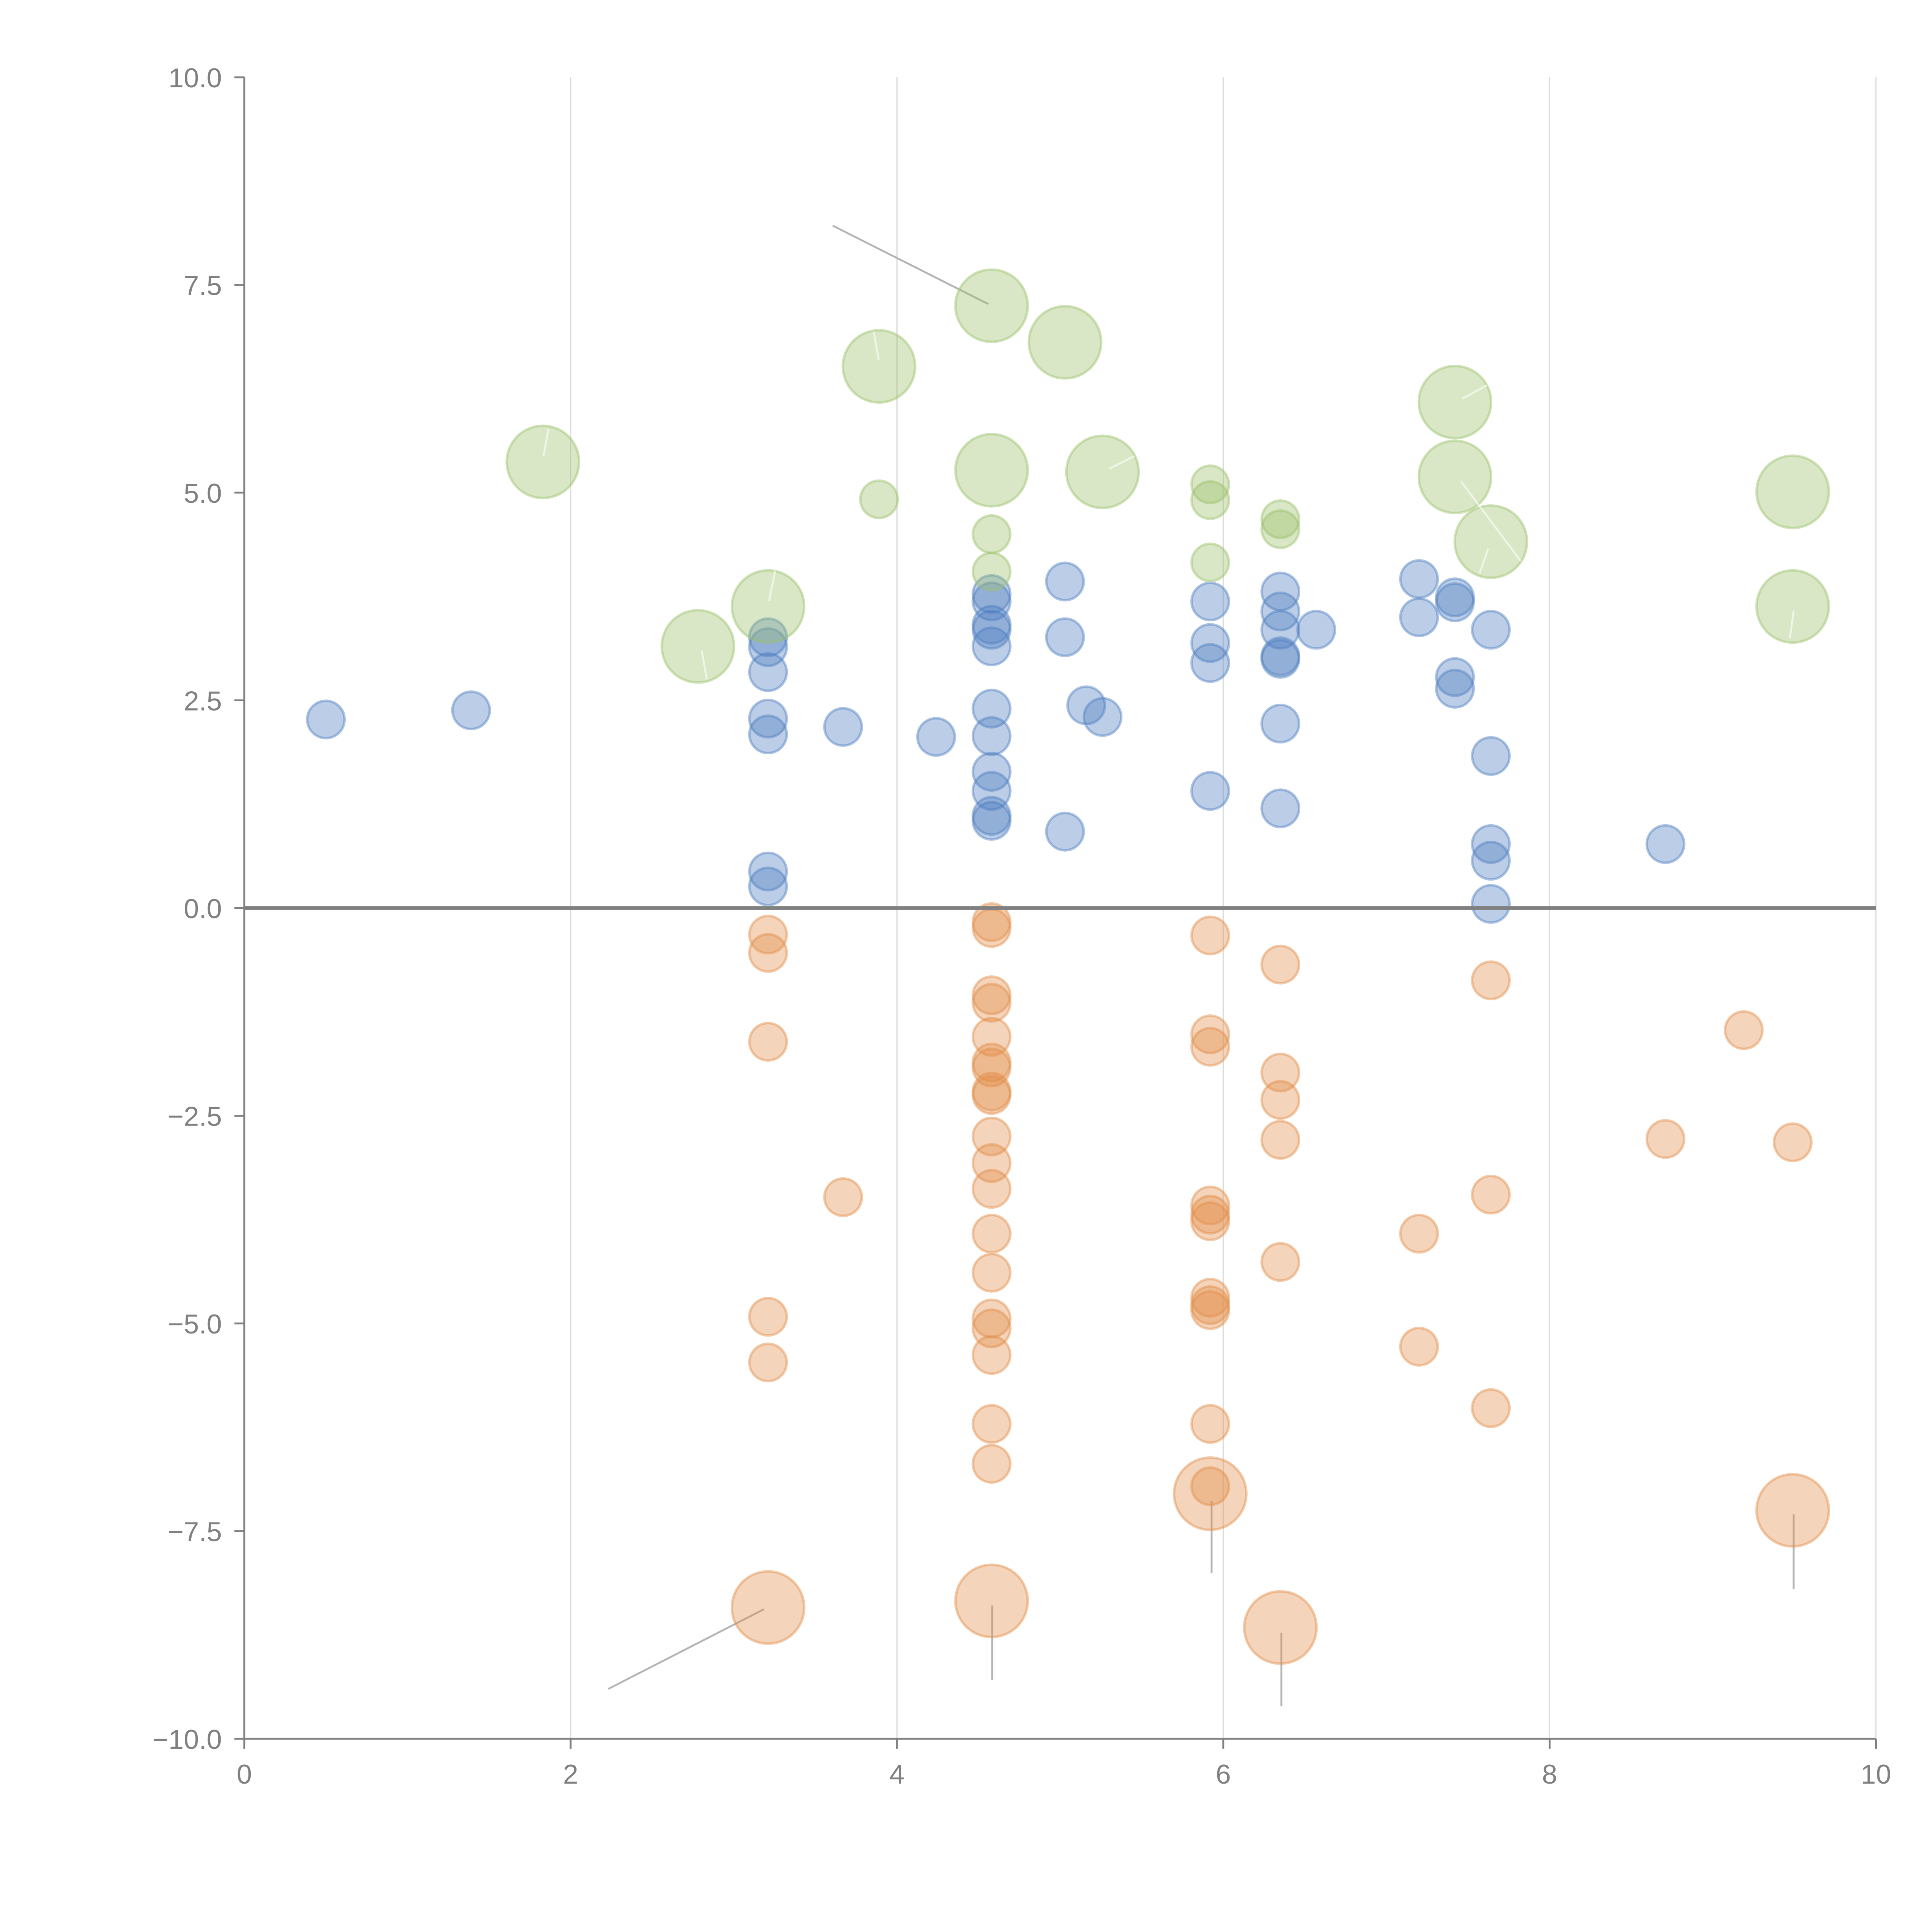  I want to click on x-tick-label: 2, so click(571, 1774).